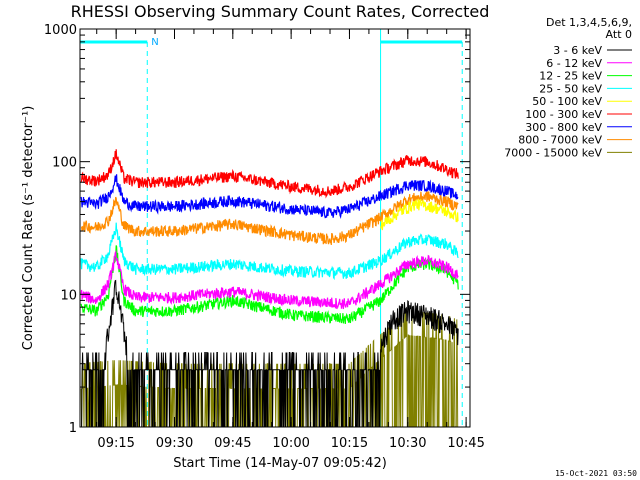 The width and height of the screenshot is (640, 480). What do you see at coordinates (115, 443) in the screenshot?
I see `x-tick-label-0: 09:15` at bounding box center [115, 443].